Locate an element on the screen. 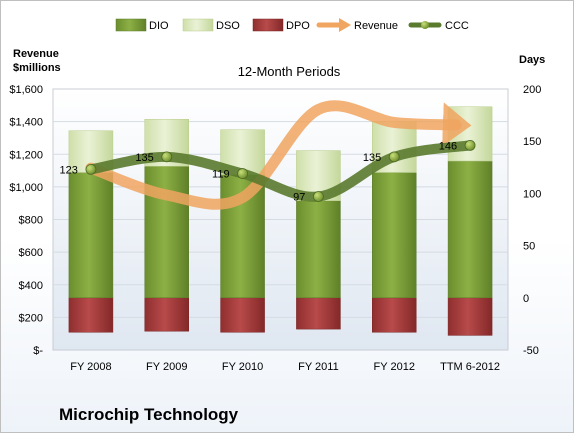 The height and width of the screenshot is (434, 574). right-axis-tick-label: 150 is located at coordinates (532, 142).